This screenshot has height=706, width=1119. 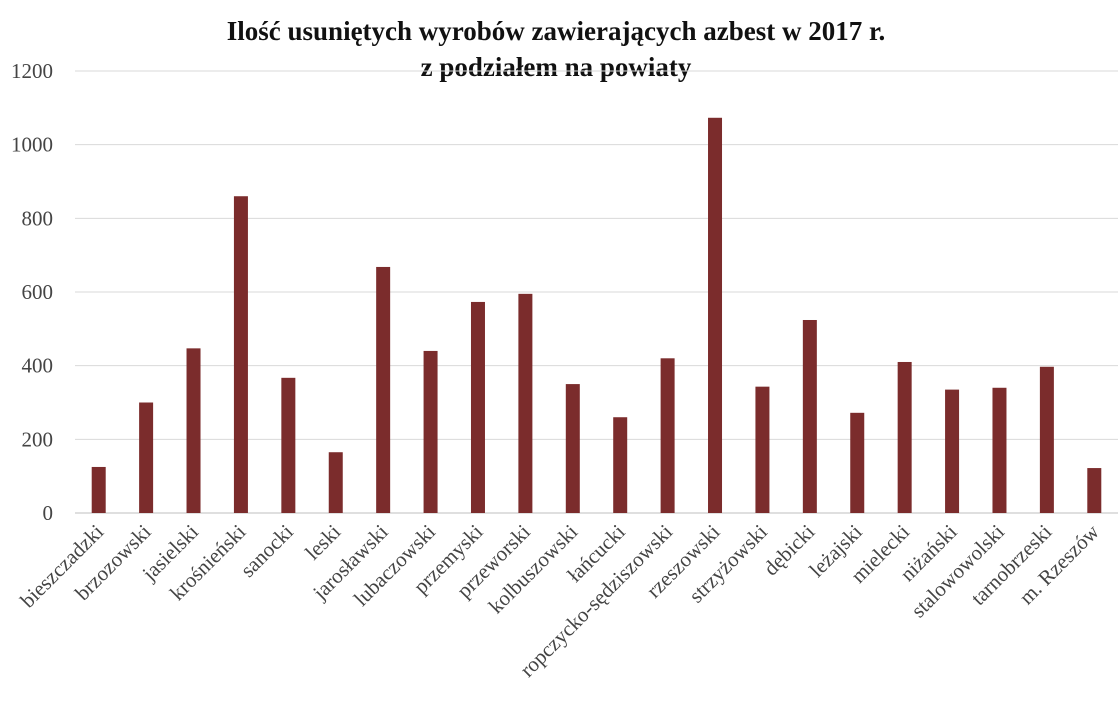 What do you see at coordinates (32, 71) in the screenshot?
I see `y-tick-label: 1200` at bounding box center [32, 71].